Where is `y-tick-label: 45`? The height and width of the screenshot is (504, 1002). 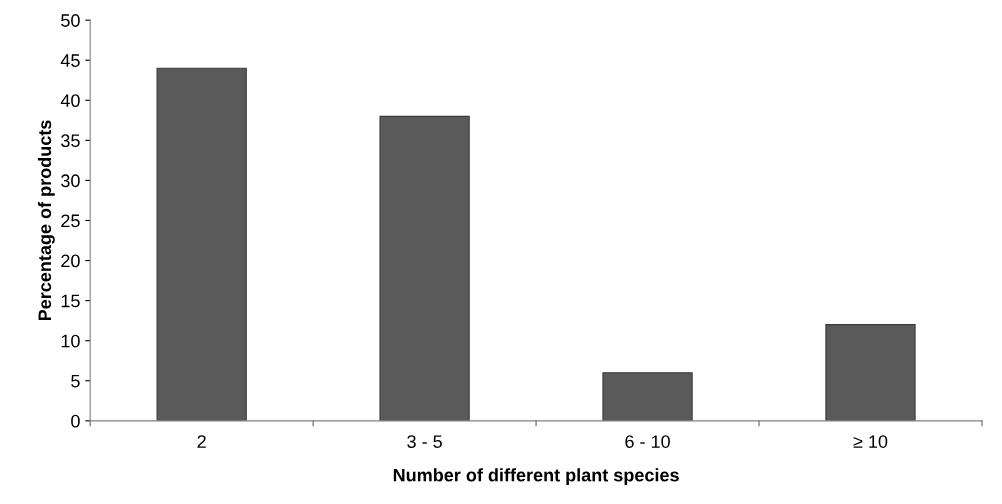
y-tick-label: 45 is located at coordinates (70, 60).